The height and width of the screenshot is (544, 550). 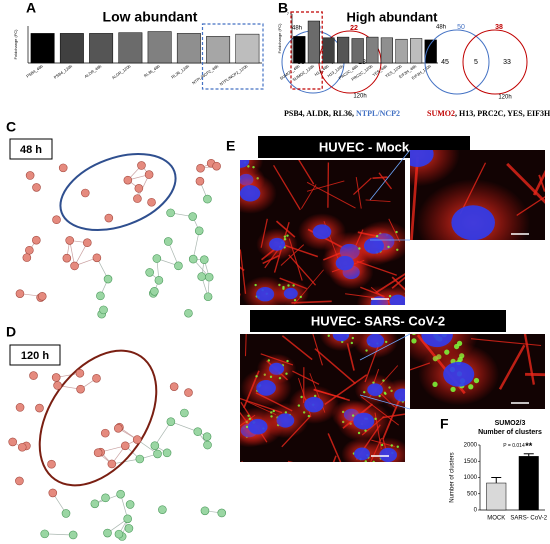 What do you see at coordinates (364, 146) in the screenshot?
I see `image-title: HUVEC - Mock` at bounding box center [364, 146].